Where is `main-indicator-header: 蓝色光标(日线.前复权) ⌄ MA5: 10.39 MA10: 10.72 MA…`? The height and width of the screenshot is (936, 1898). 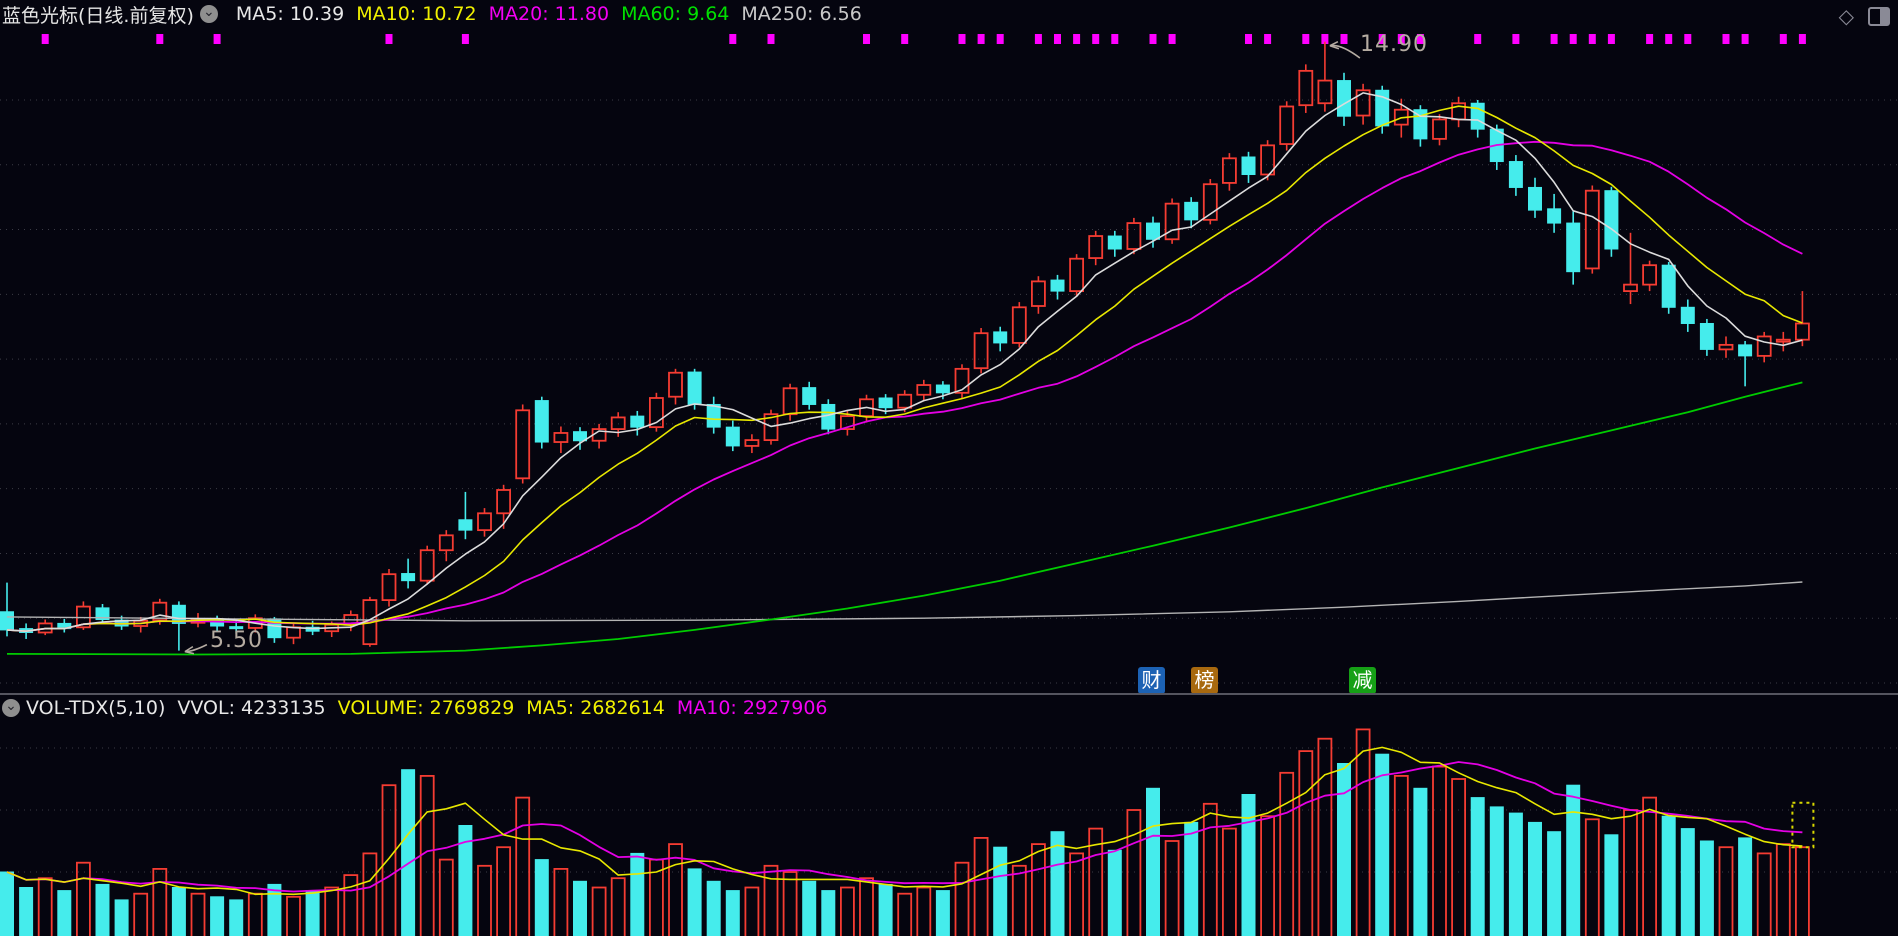 main-indicator-header: 蓝色光标(日线.前复权) ⌄ MA5: 10.39 MA10: 10.72 MA… is located at coordinates (949, 14).